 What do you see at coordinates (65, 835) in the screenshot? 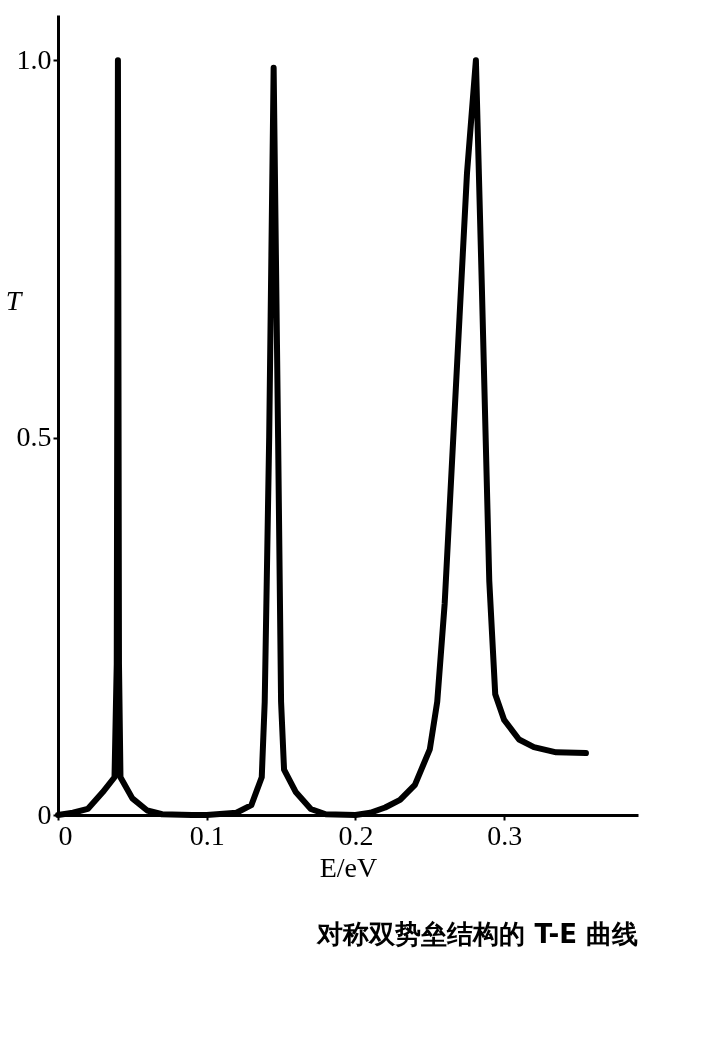
I see `x-tick-label: 0` at bounding box center [65, 835].